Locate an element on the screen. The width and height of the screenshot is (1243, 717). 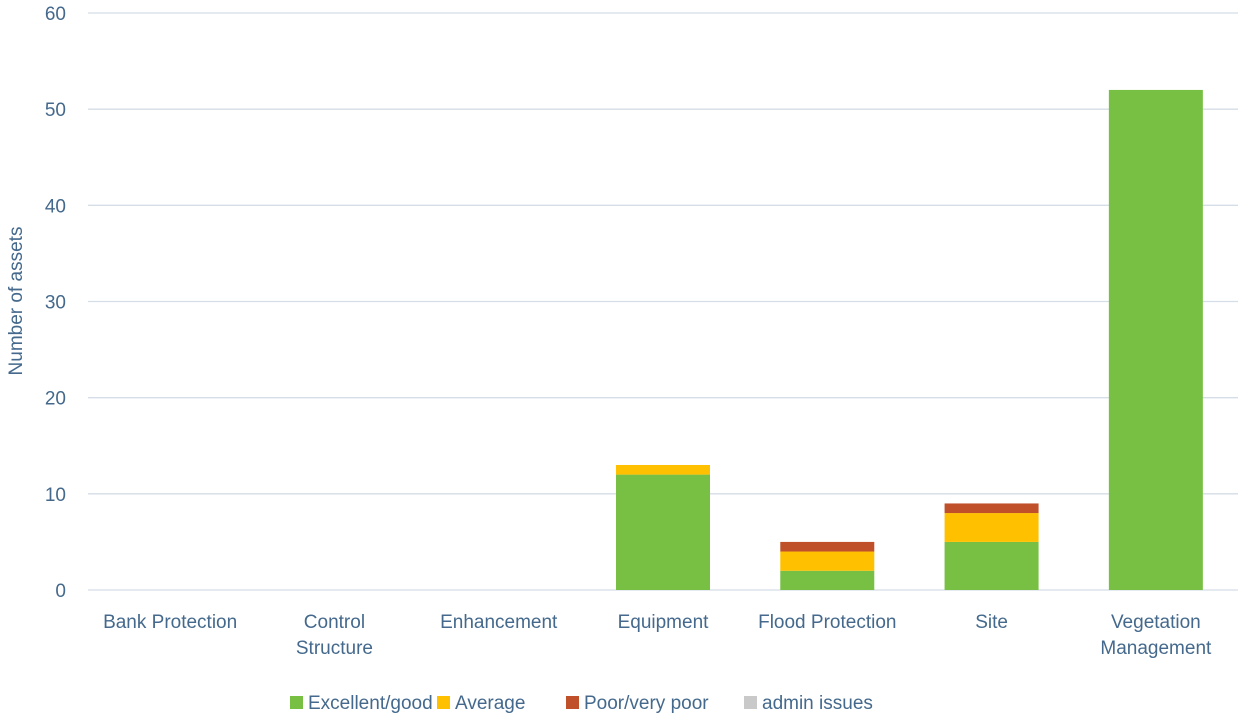
legend-label: Poor/very poor is located at coordinates (646, 703).